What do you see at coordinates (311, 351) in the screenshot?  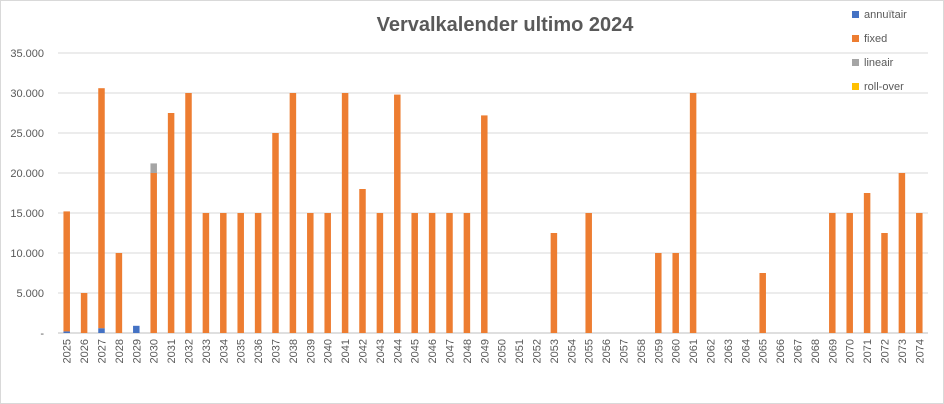 I see `x-tick-label: 2039` at bounding box center [311, 351].